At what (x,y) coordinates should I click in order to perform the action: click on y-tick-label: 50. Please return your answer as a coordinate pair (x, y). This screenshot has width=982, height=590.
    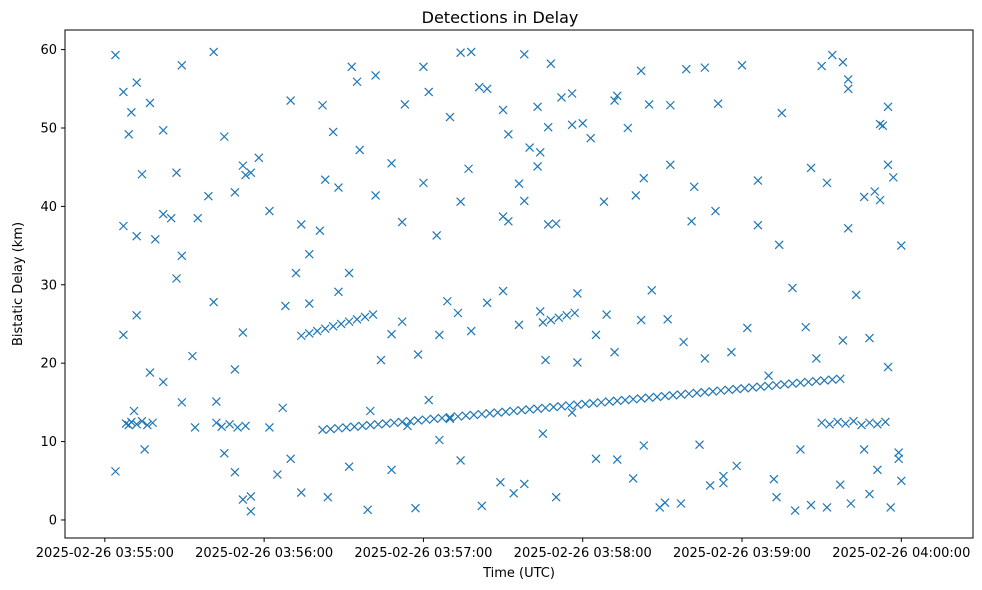
    Looking at the image, I should click on (48, 128).